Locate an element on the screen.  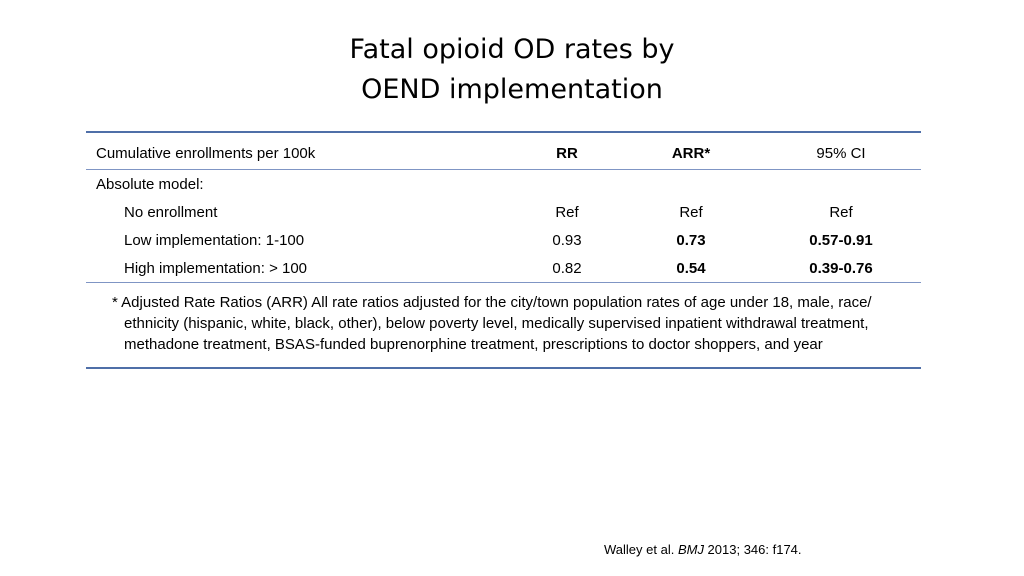
citation: Walley et al. BMJ 2013; 346: f174. is located at coordinates (703, 549).